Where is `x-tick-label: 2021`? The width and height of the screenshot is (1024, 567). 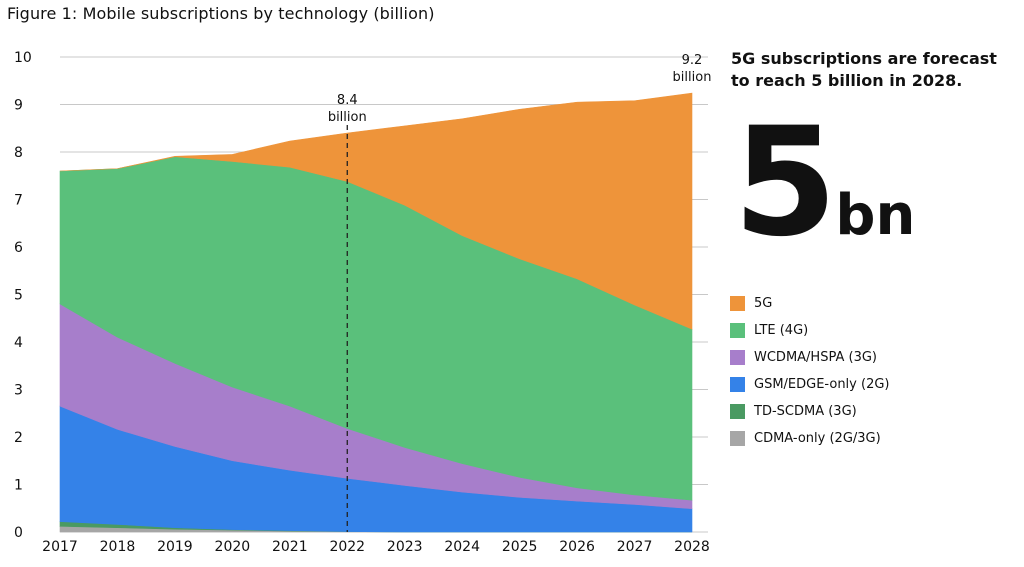 x-tick-label: 2021 is located at coordinates (290, 547).